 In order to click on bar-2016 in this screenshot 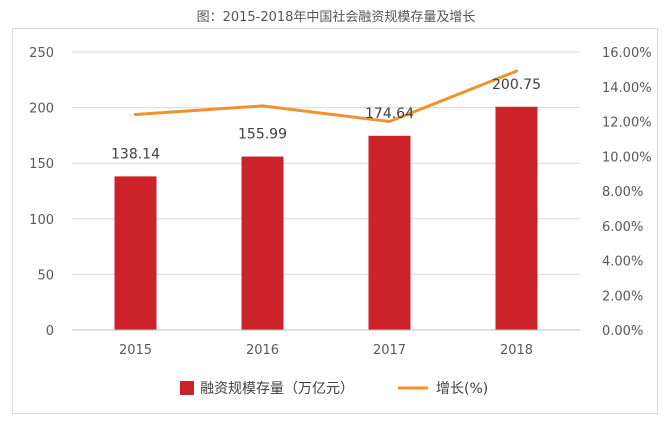, I will do `click(262, 243)`.